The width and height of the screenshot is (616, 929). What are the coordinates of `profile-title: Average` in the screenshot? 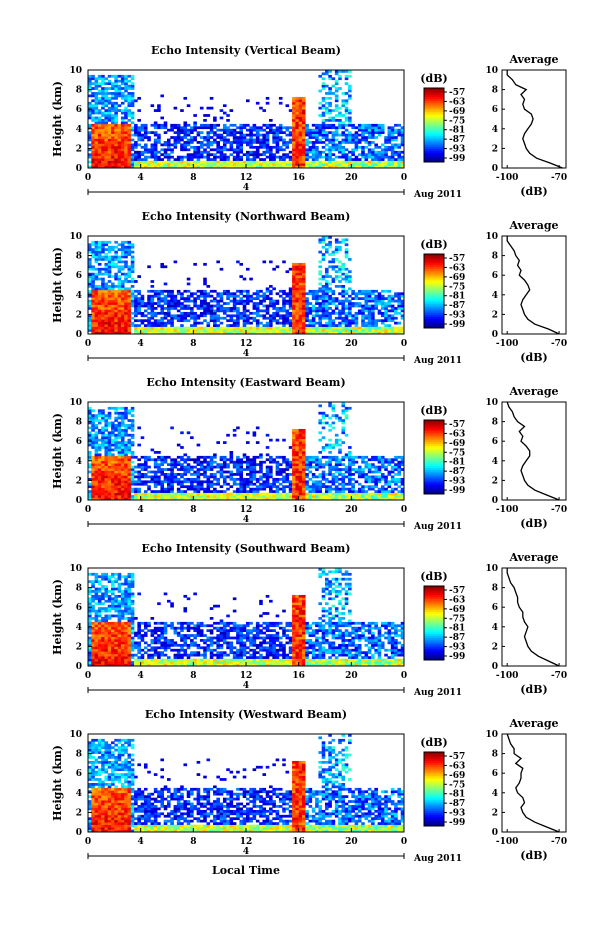 It's located at (533, 225).